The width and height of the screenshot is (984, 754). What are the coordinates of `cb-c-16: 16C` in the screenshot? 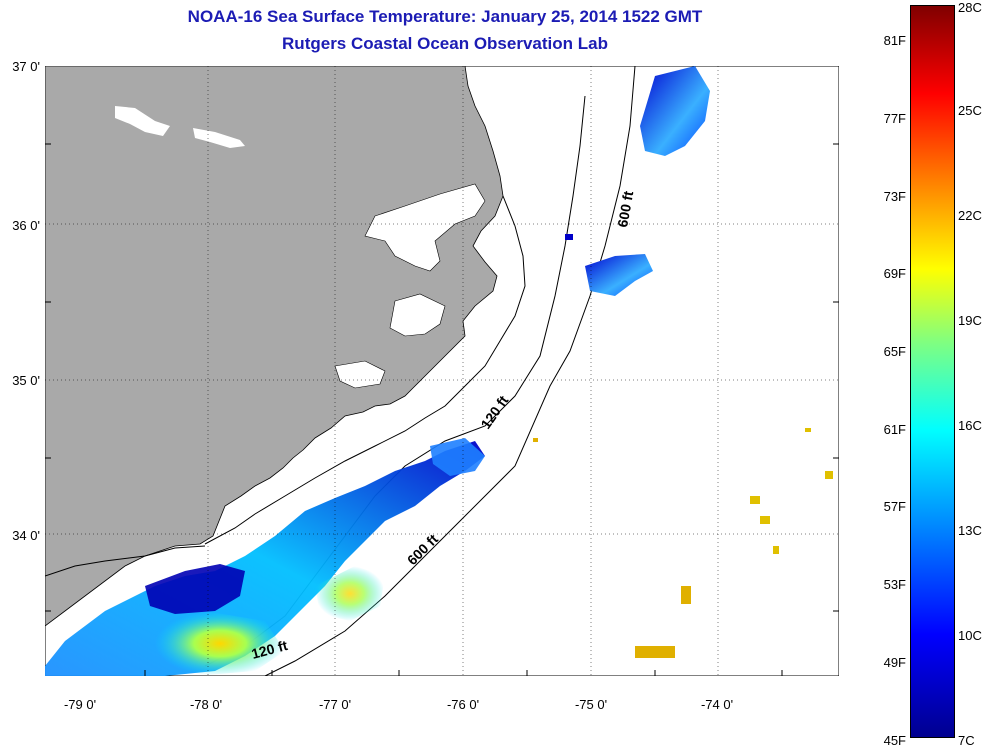 It's located at (970, 425).